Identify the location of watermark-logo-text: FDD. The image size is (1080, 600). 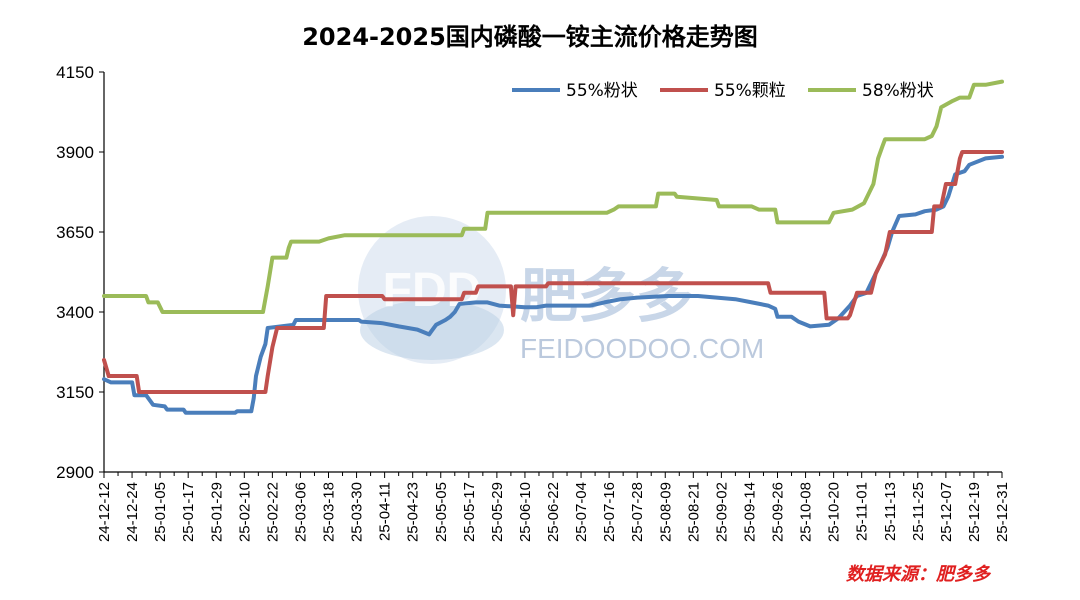
(432, 290).